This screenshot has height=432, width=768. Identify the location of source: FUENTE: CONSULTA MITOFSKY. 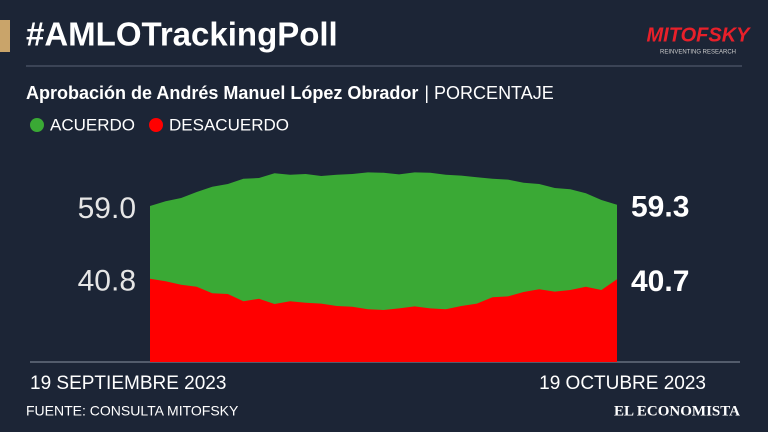
(132, 411).